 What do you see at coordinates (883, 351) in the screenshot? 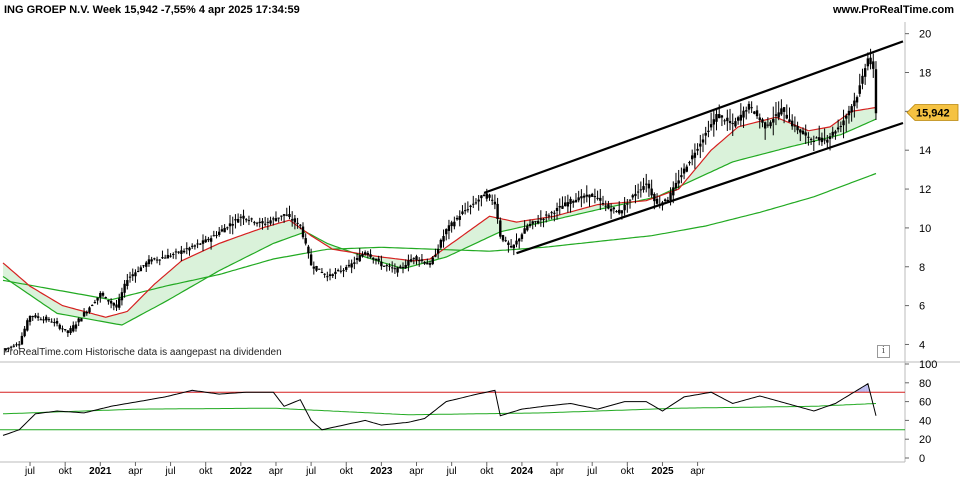
I see `info-icon: i` at bounding box center [883, 351].